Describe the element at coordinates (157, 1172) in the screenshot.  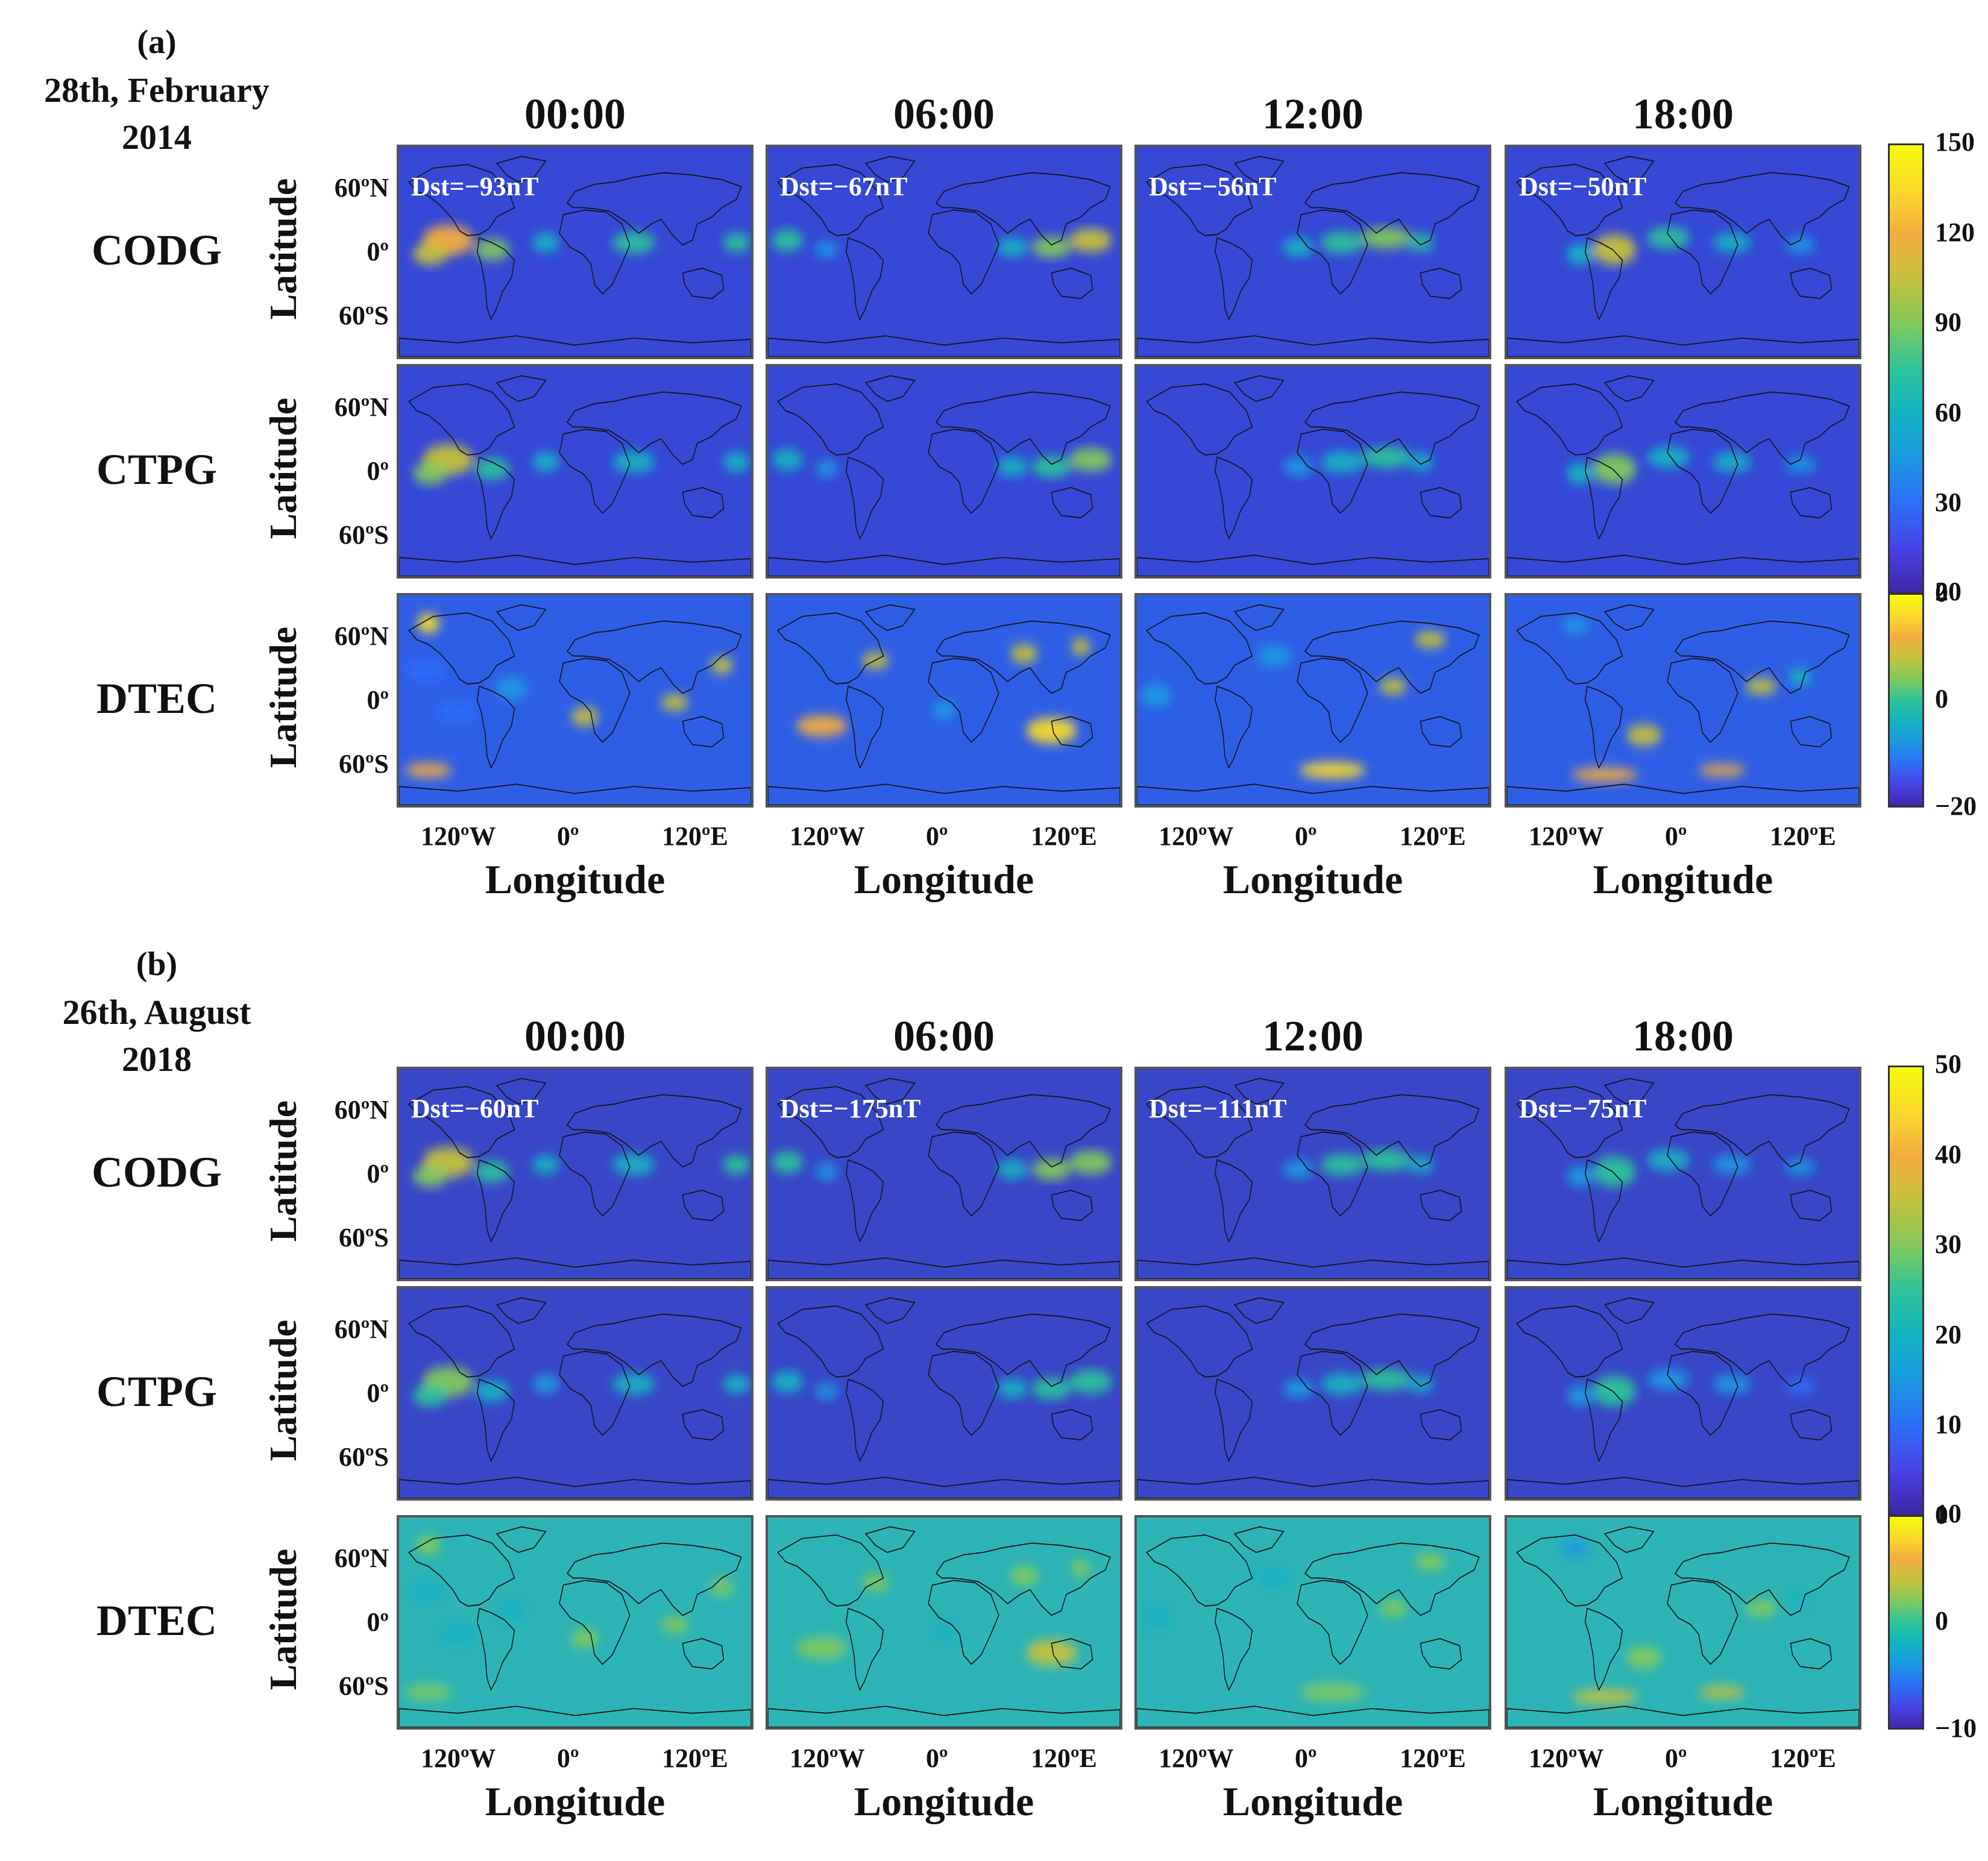
I see `row-label-codg: CODG` at that location.